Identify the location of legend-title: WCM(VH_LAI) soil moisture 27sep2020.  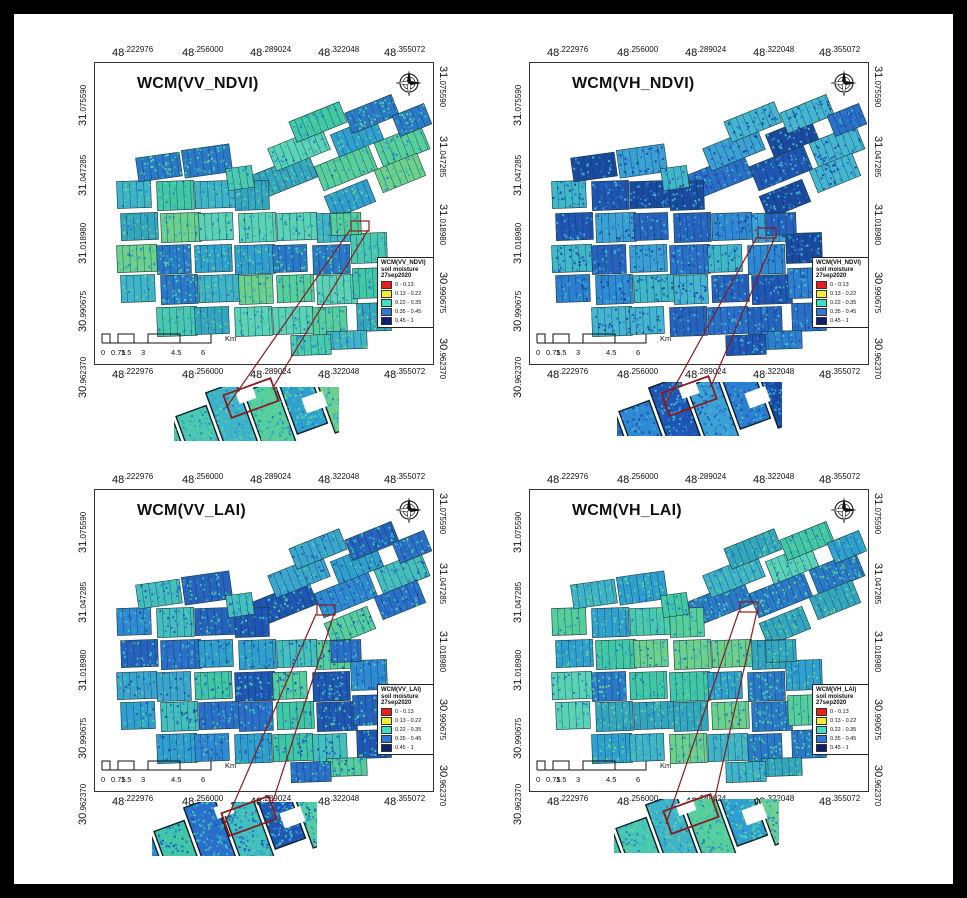
(836, 696).